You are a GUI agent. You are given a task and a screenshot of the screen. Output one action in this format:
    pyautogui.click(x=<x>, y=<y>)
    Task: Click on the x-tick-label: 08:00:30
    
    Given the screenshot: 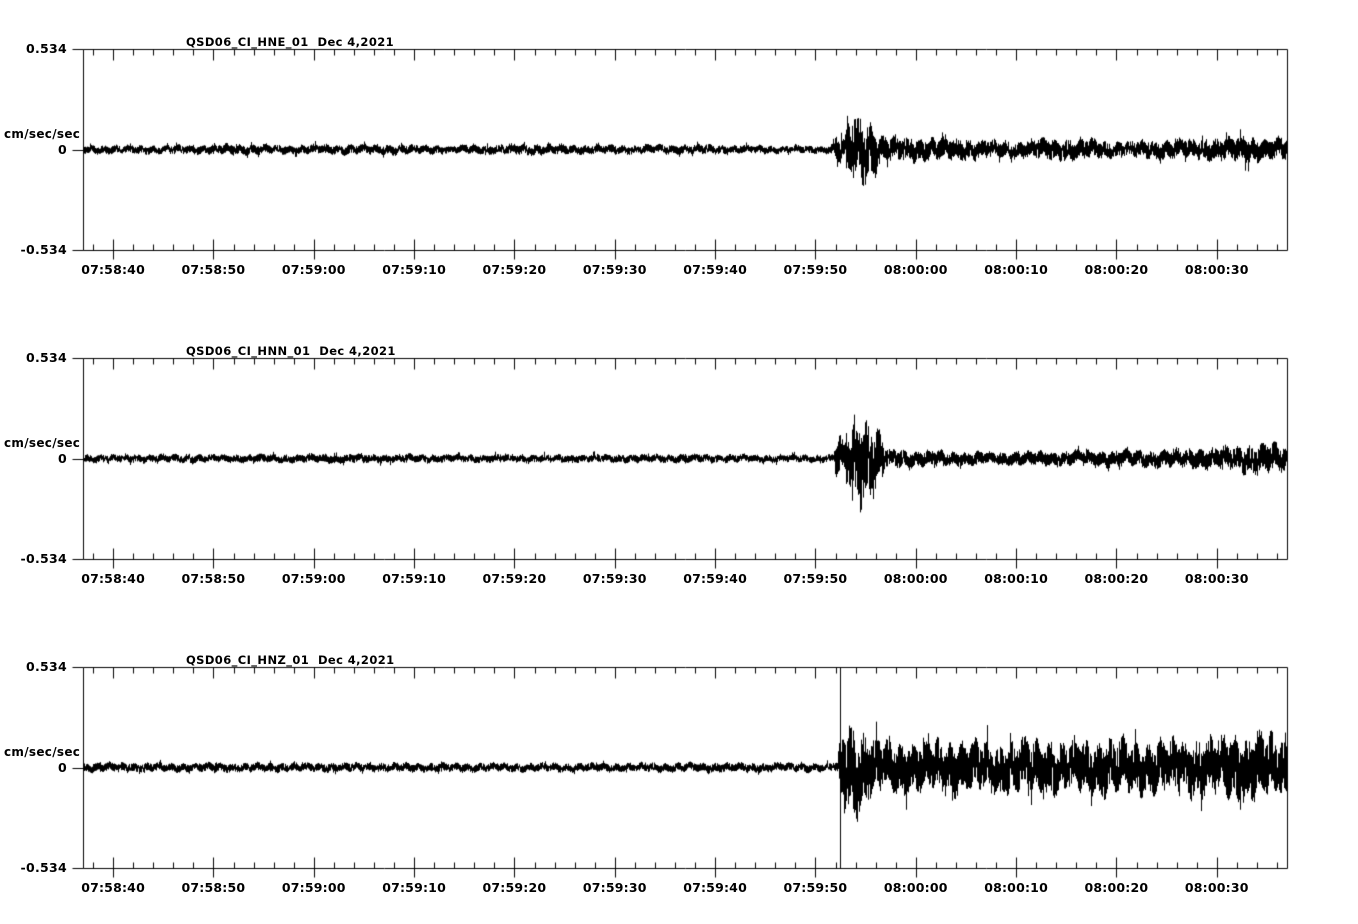 What is the action you would take?
    pyautogui.click(x=1216, y=887)
    